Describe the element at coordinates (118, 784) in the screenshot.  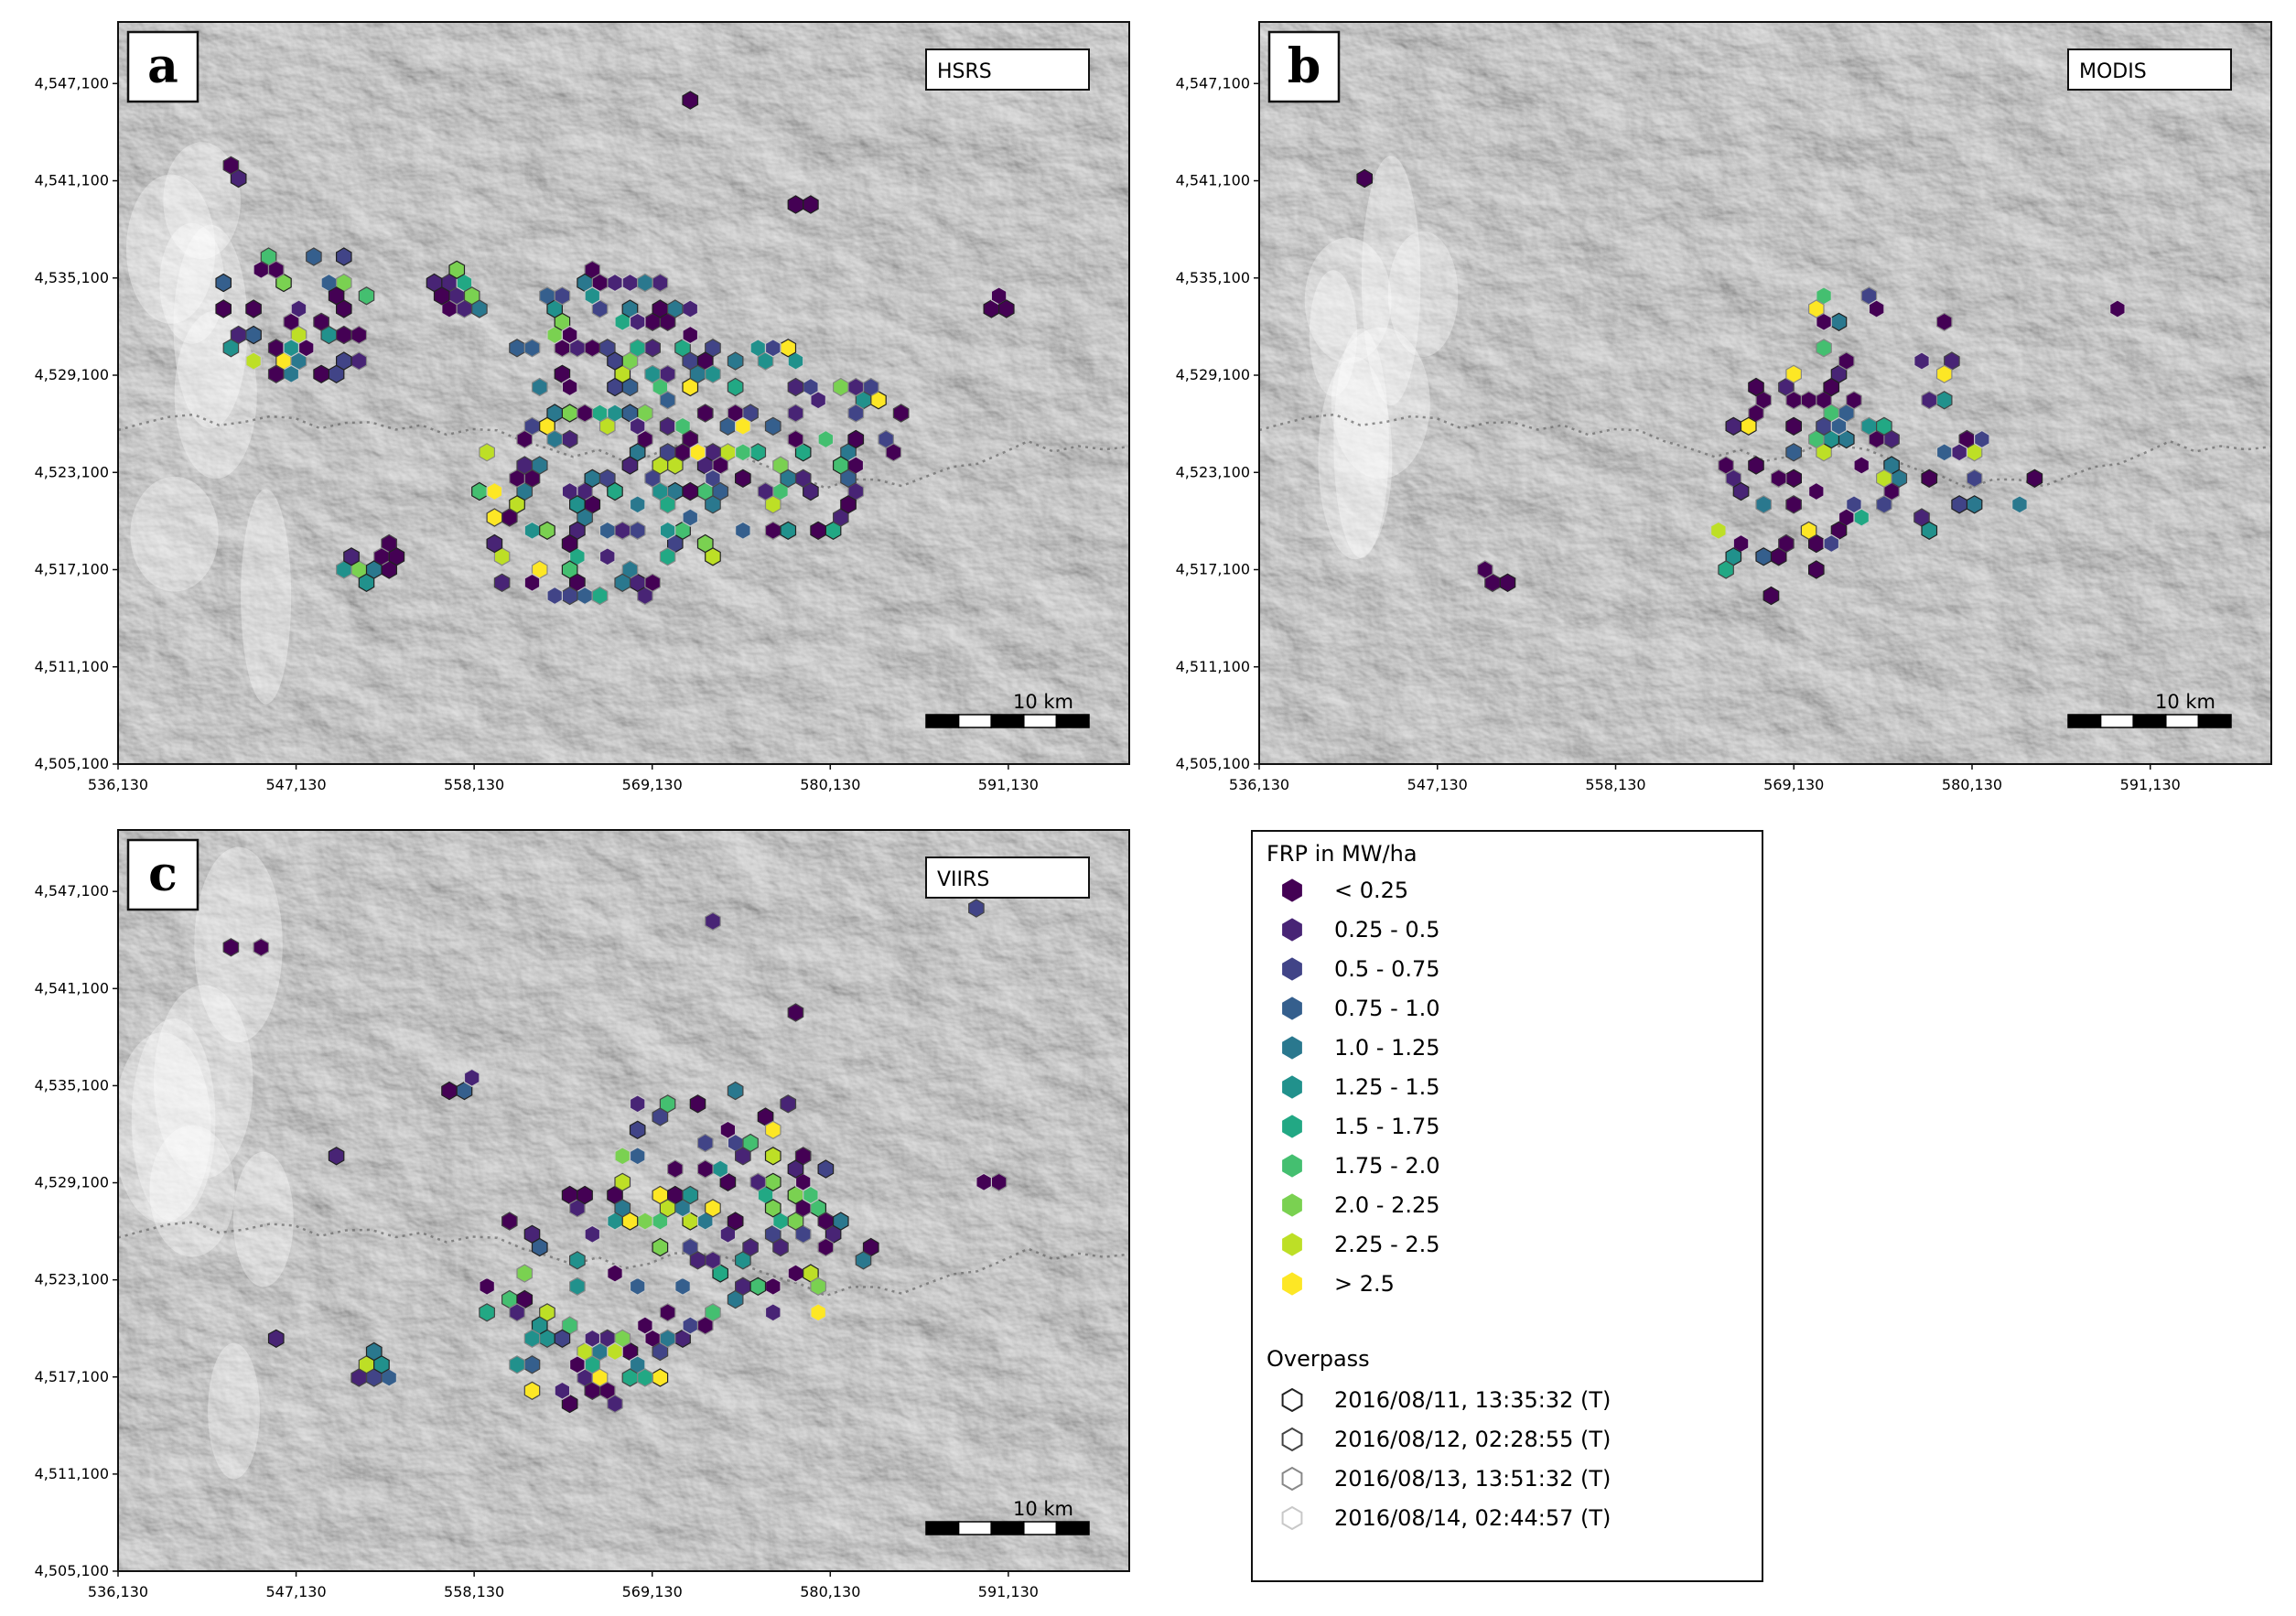
I see `x-tick-label: 536,130` at that location.